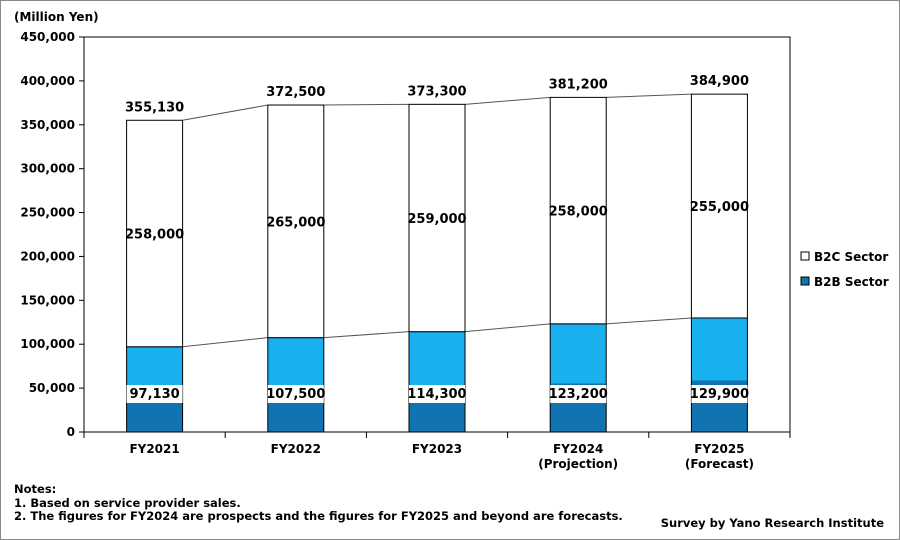 This screenshot has width=900, height=540. Describe the element at coordinates (47, 169) in the screenshot. I see `y-tick-label: 300,000` at that location.